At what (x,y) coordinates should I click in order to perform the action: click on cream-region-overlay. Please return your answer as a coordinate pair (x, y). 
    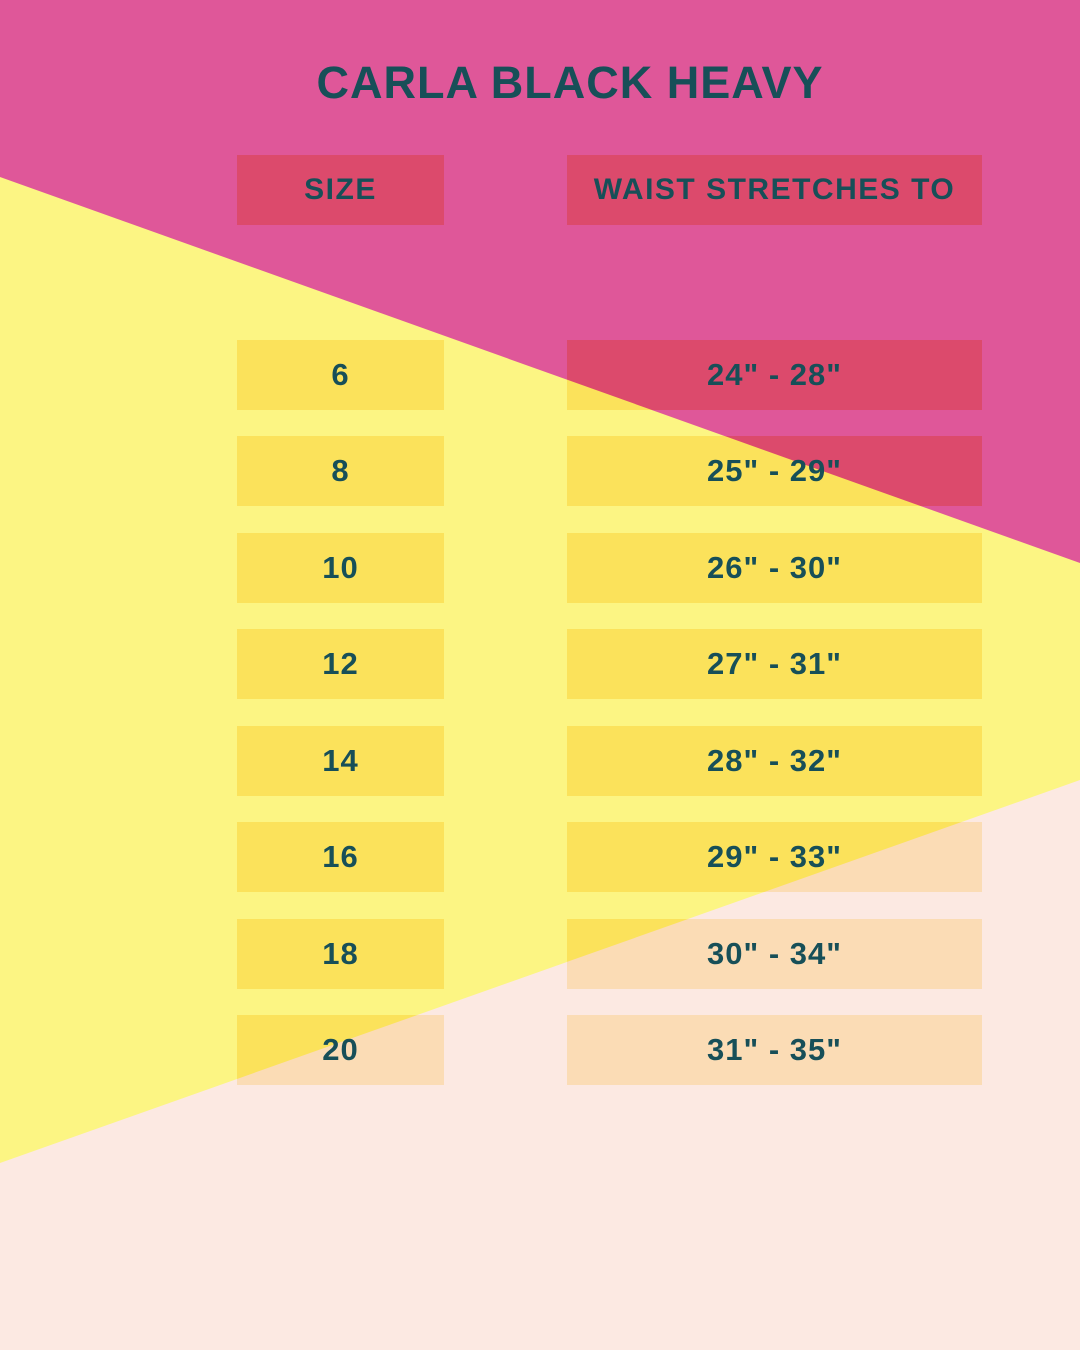
    Looking at the image, I should click on (774, 1050).